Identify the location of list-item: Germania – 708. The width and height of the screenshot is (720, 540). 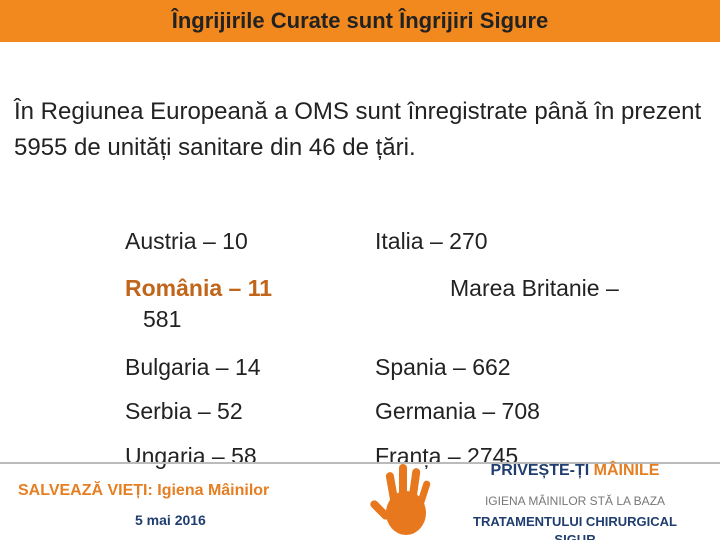
(457, 411).